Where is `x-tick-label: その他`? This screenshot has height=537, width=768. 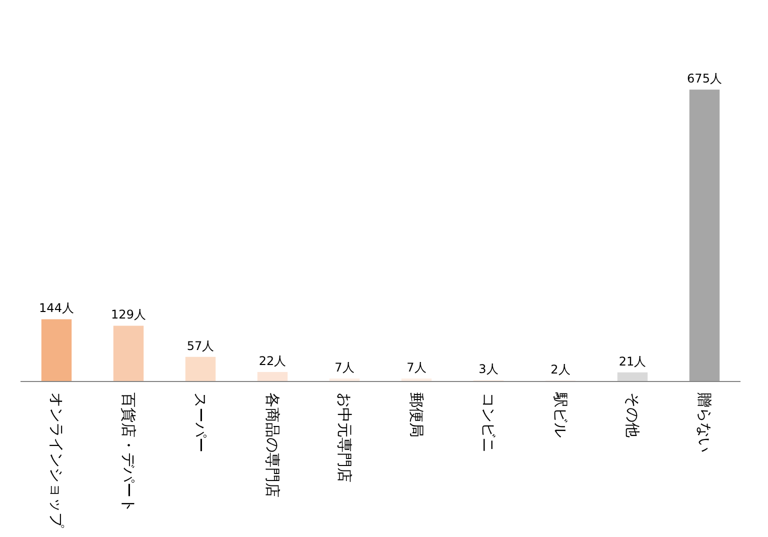
x-tick-label: その他 is located at coordinates (633, 415).